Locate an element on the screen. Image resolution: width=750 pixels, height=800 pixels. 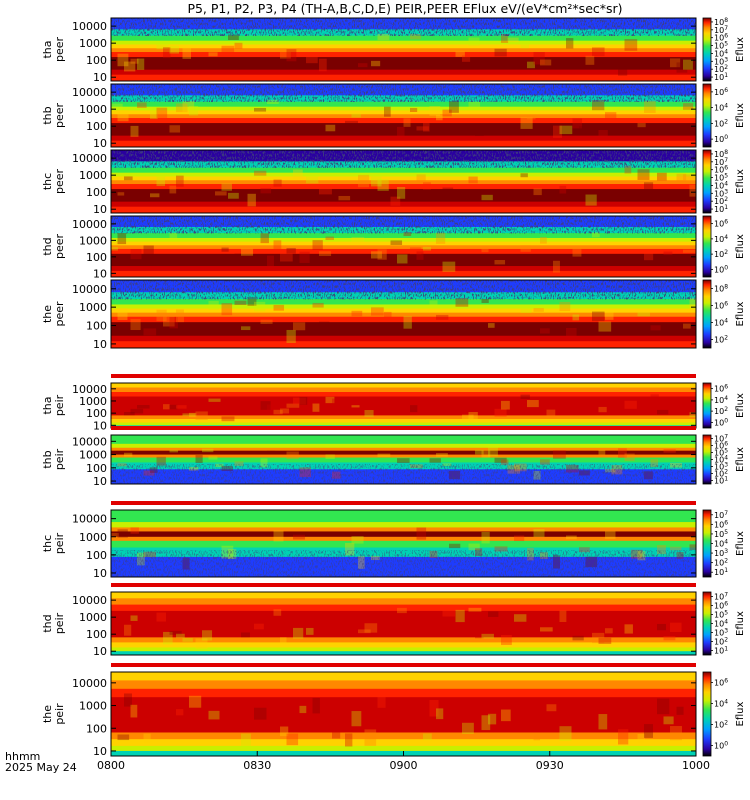
colorbar-tick-label: 10⁵ is located at coordinates (721, 615).